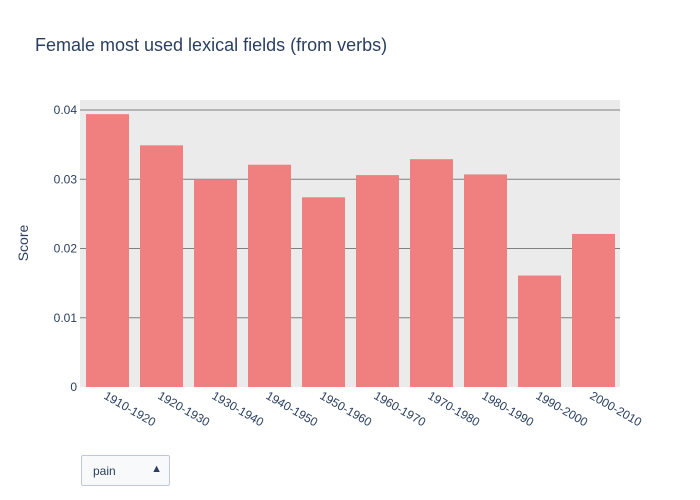  What do you see at coordinates (508, 408) in the screenshot?
I see `x-tick-label: 1980-1990` at bounding box center [508, 408].